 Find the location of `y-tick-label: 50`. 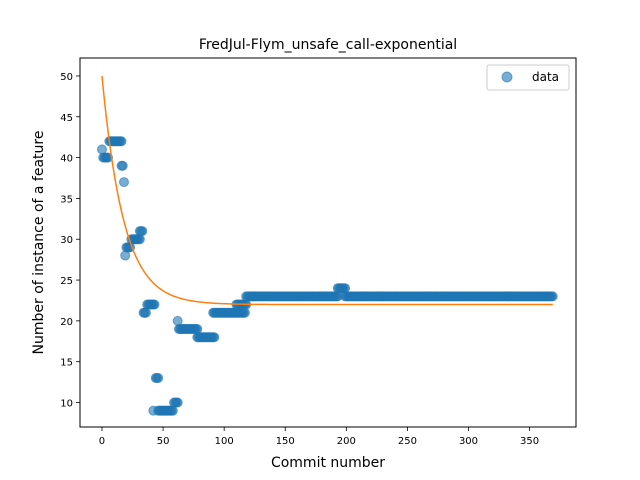

y-tick-label: 50 is located at coordinates (66, 77).